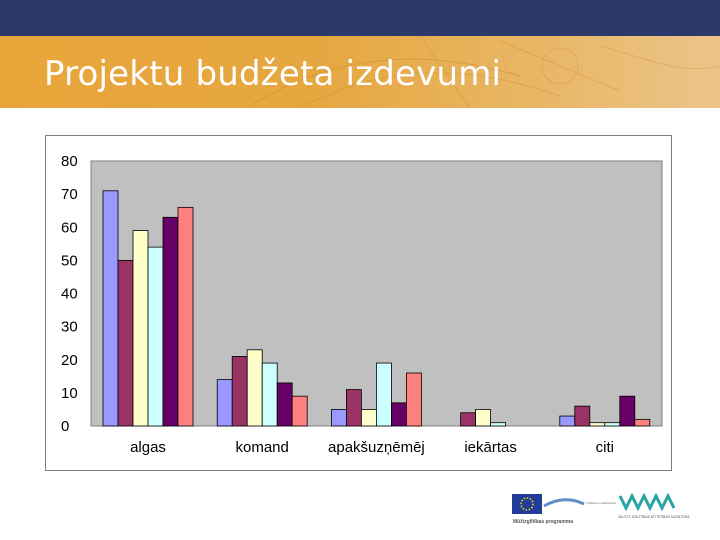 This screenshot has height=540, width=720. What do you see at coordinates (69, 227) in the screenshot?
I see `y-tick-label: 60` at bounding box center [69, 227].